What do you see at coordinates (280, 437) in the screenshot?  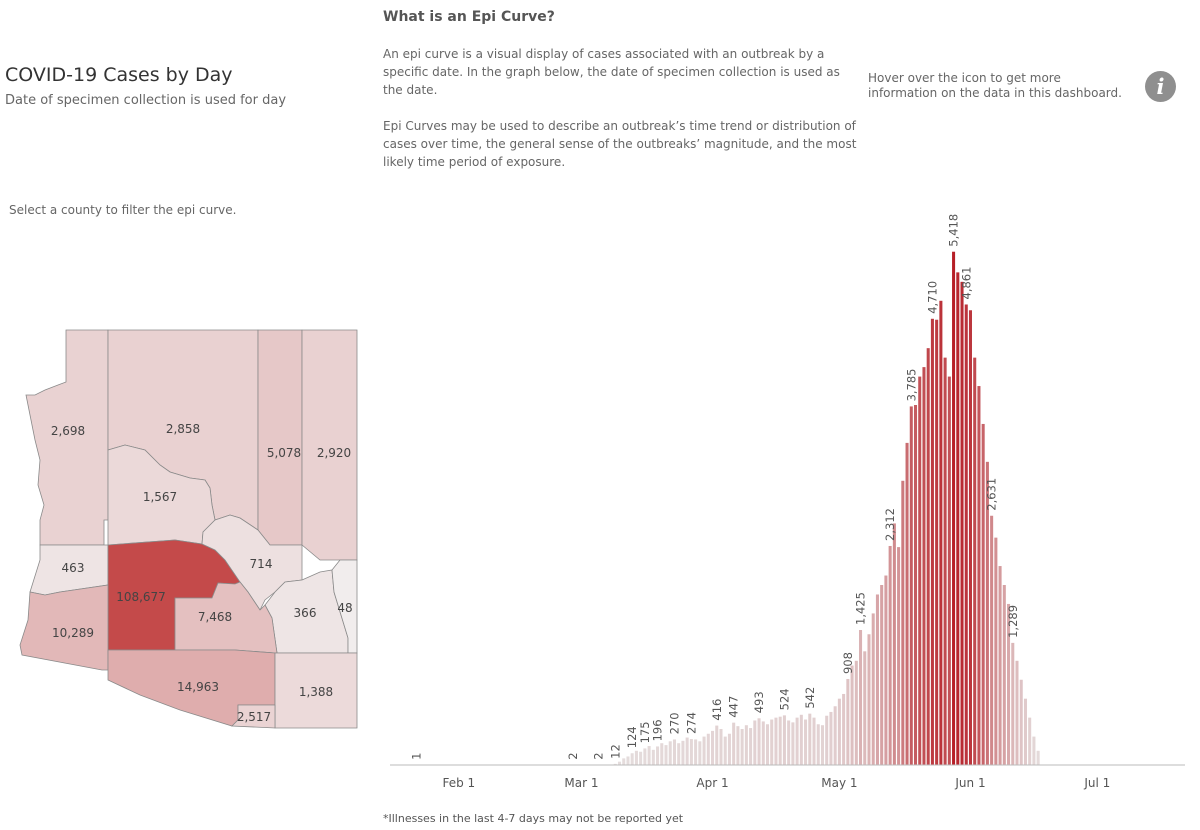 I see `county-navajo` at bounding box center [280, 437].